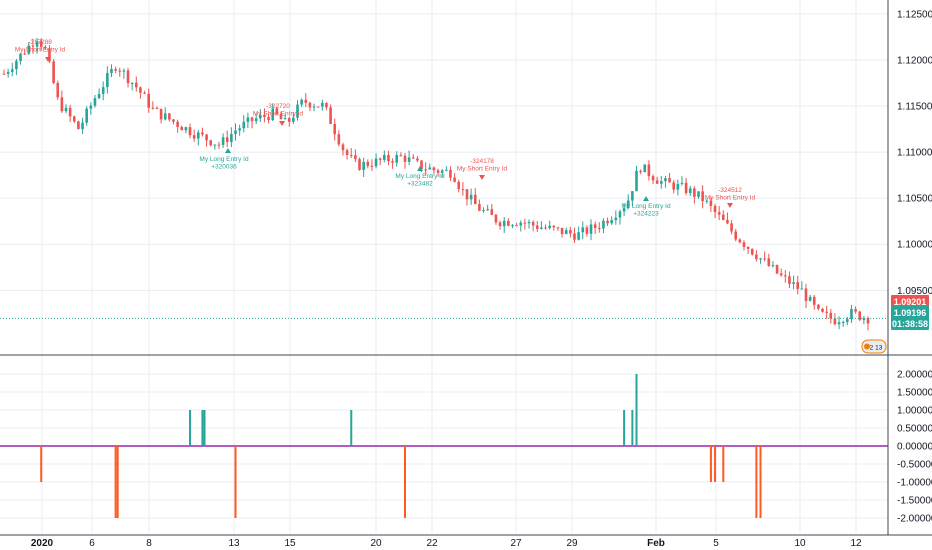 The image size is (932, 550). What do you see at coordinates (376, 543) in the screenshot?
I see `time-tick-label: 20` at bounding box center [376, 543].